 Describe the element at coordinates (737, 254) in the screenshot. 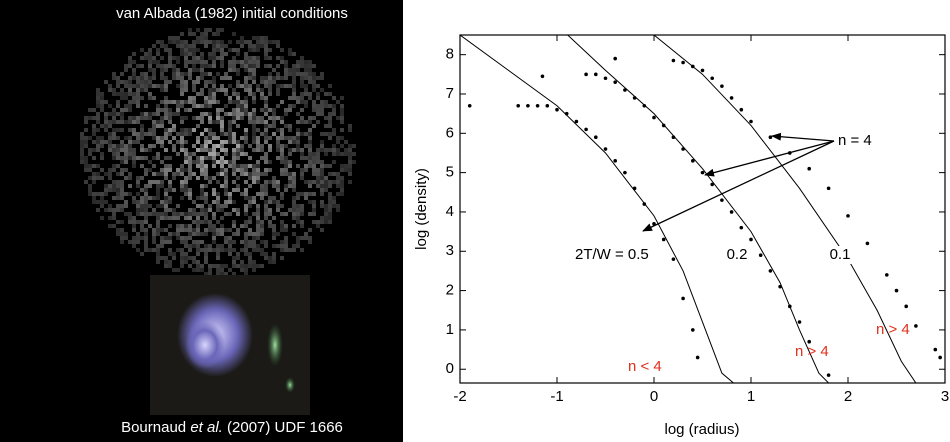

I see `curve-label: 0.2` at that location.